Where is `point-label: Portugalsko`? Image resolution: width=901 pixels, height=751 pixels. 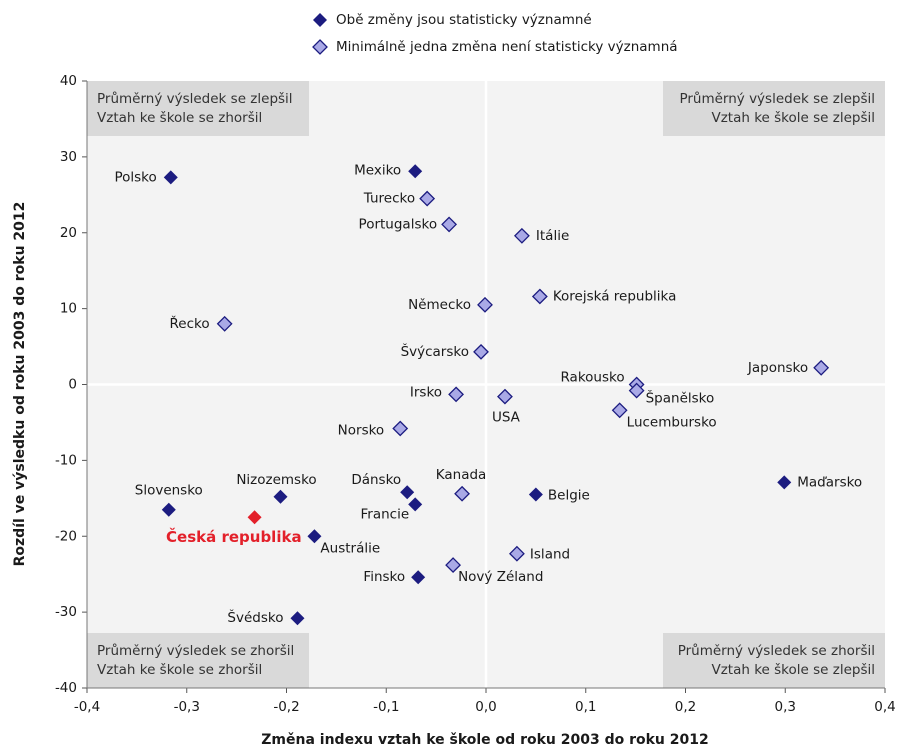
point-label: Portugalsko is located at coordinates (398, 224).